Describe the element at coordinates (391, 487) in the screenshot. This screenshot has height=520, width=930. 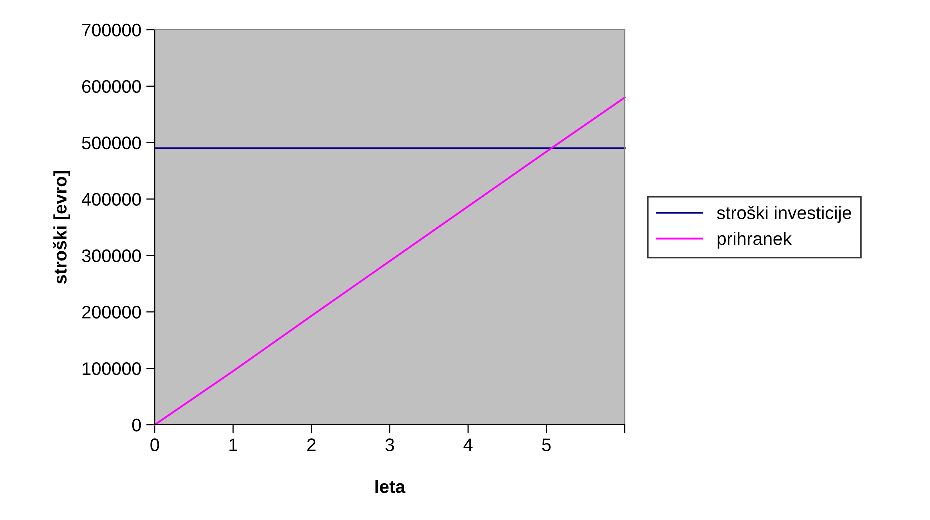
I see `x-axis-title: leta` at that location.